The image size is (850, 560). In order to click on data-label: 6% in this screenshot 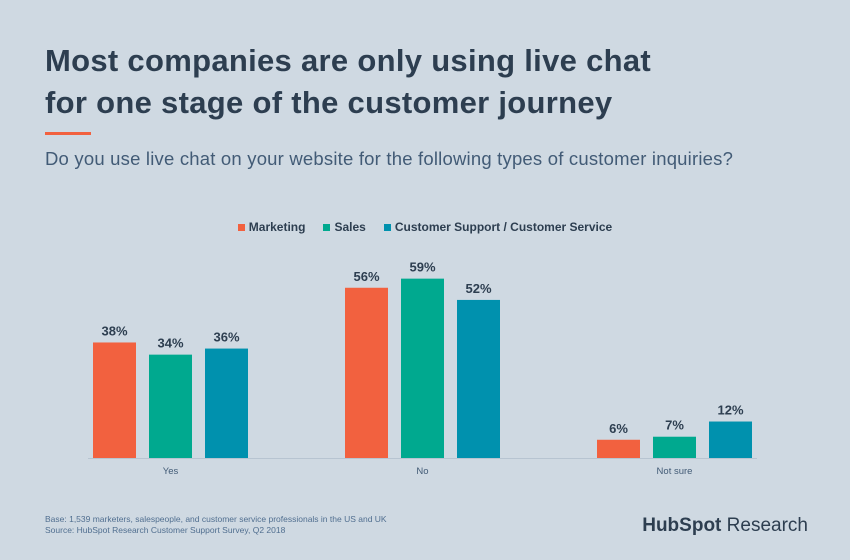, I will do `click(618, 428)`.